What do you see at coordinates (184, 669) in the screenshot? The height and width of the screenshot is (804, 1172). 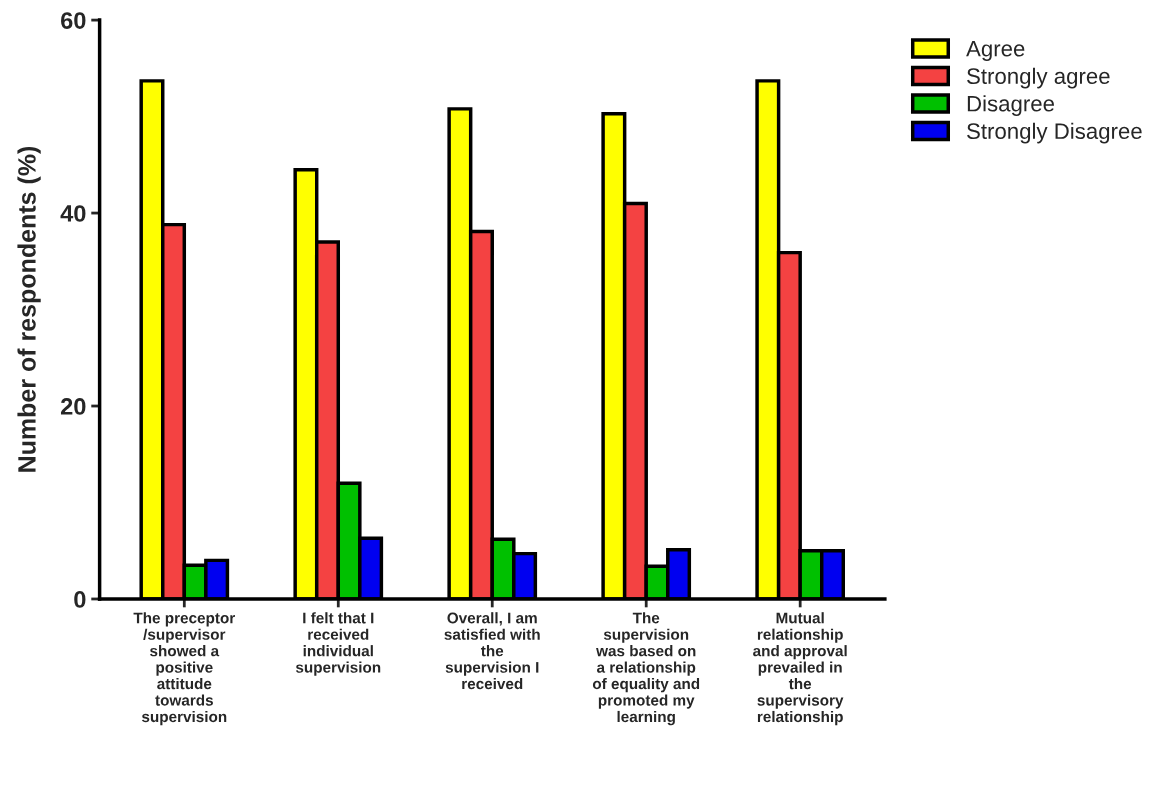 I see `x-tick-label: The preceptor /supervisor showed a positive attitude towards supervision` at bounding box center [184, 669].